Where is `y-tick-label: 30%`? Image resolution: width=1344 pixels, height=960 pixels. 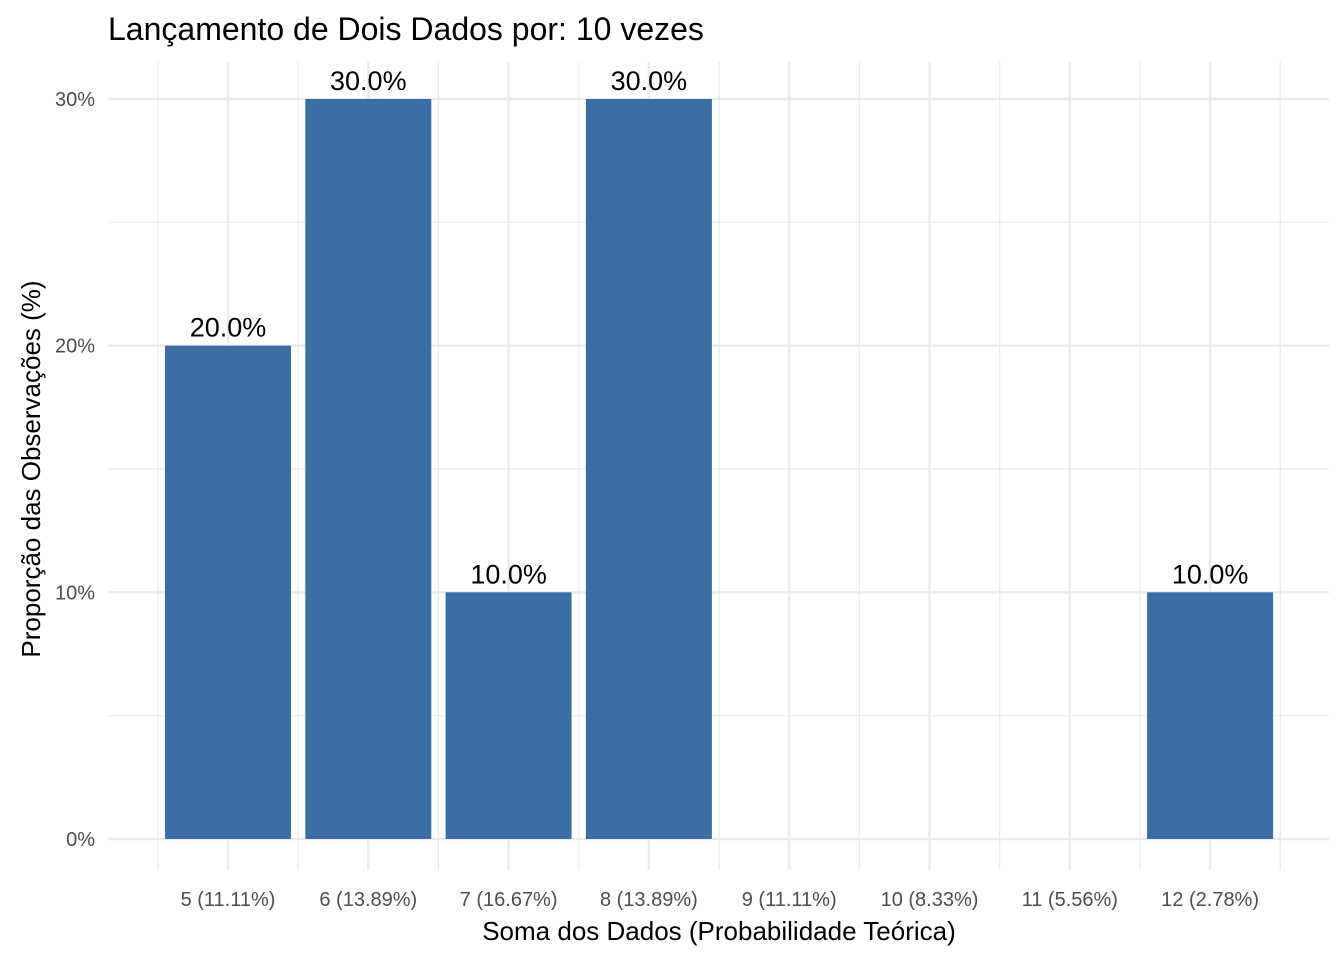 y-tick-label: 30% is located at coordinates (75, 100).